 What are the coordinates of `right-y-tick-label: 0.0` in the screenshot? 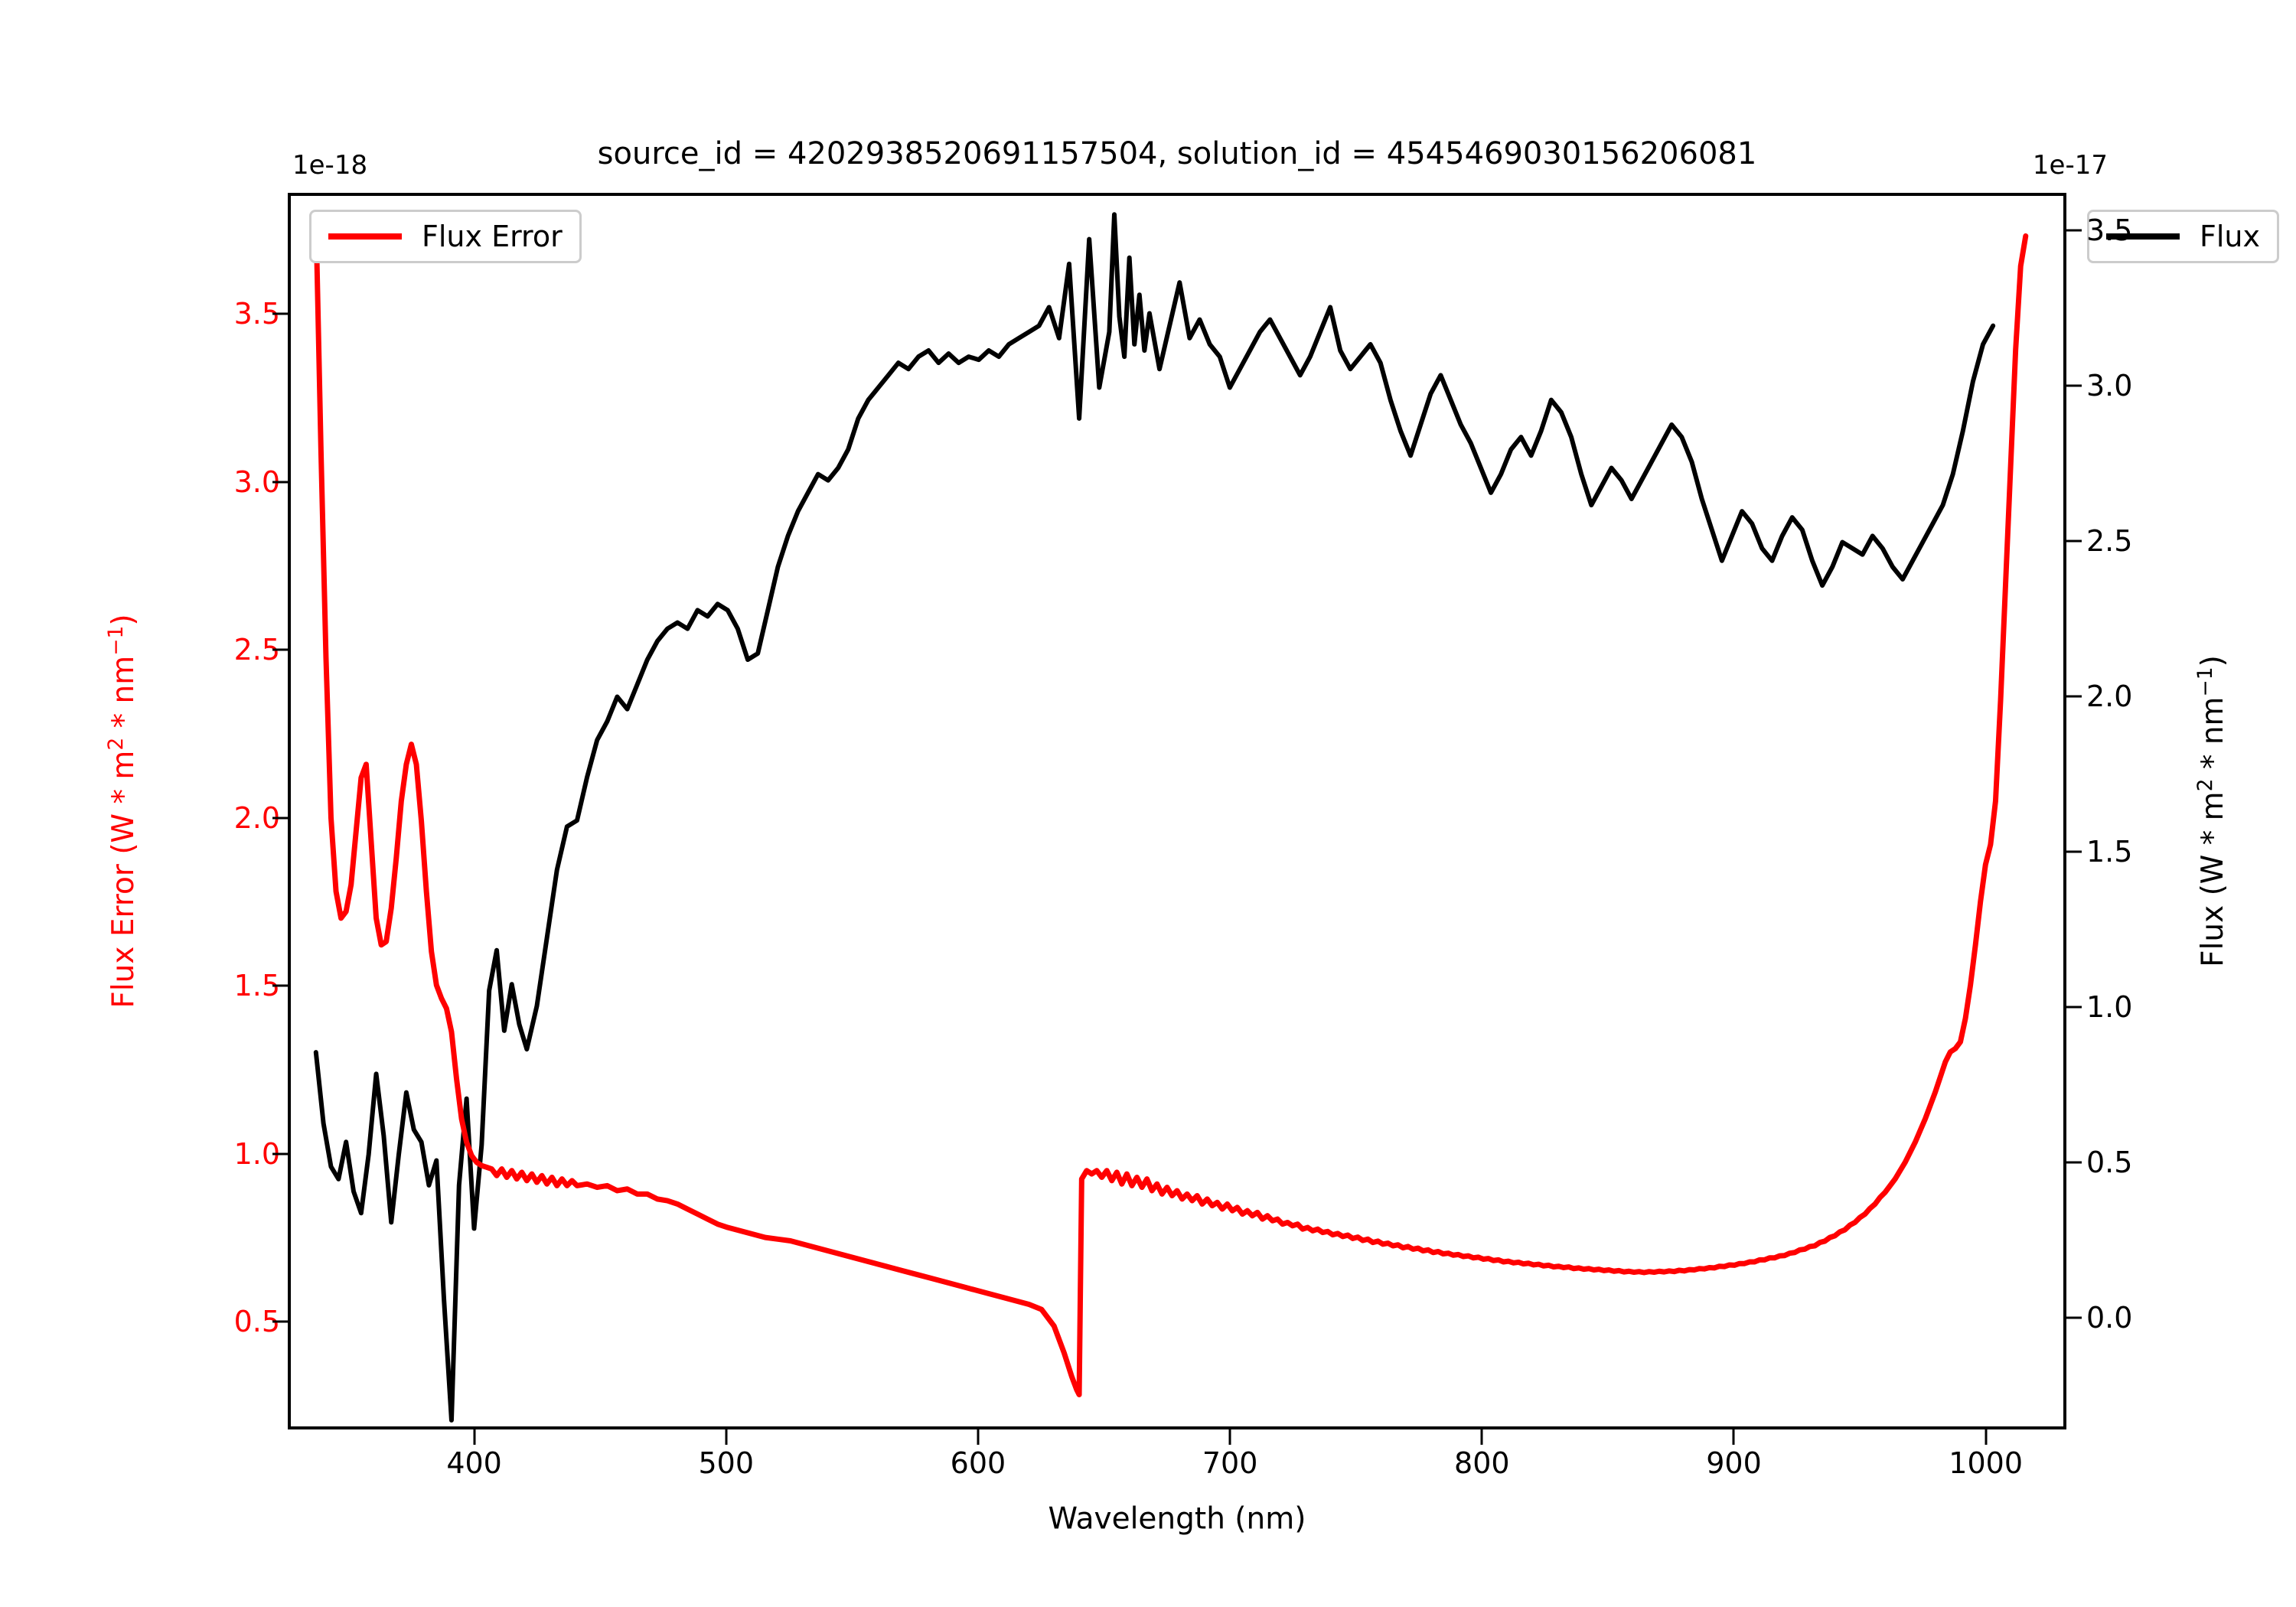 It's located at (2109, 1317).